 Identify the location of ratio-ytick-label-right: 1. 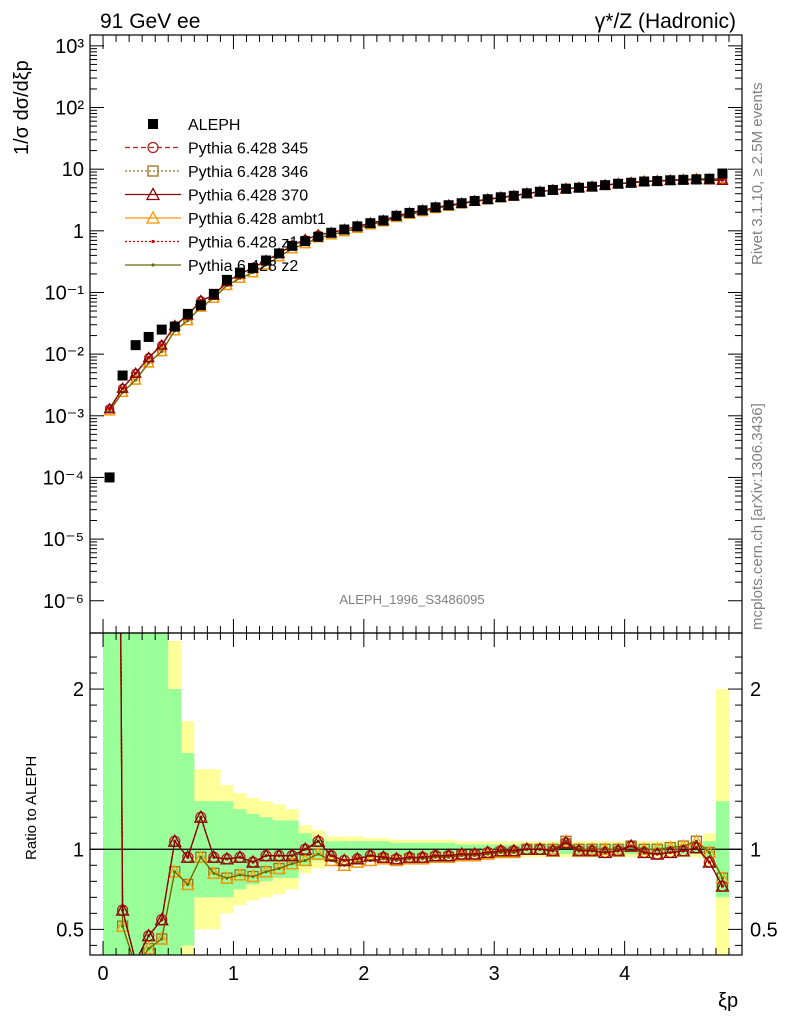
(755, 850).